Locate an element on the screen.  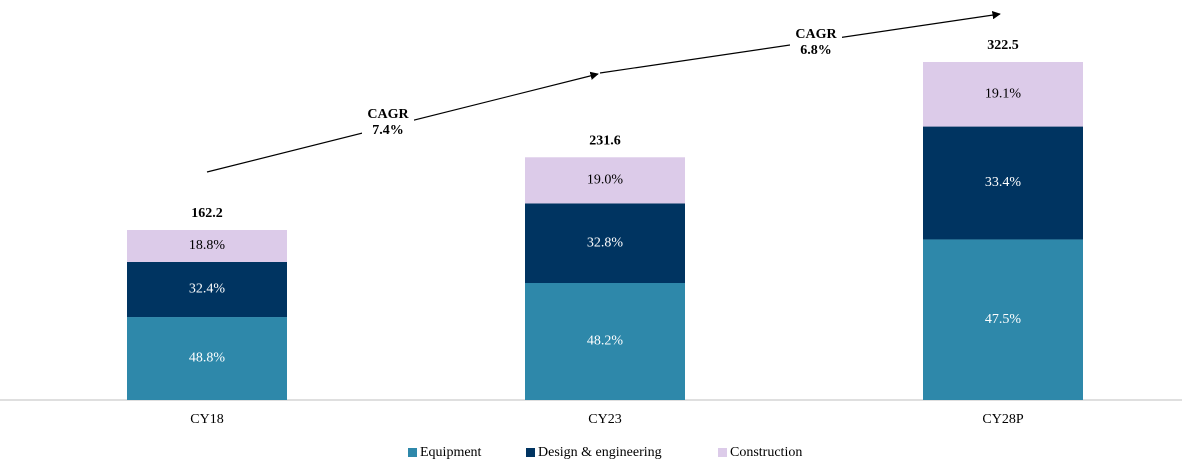
data-label: 19.1% is located at coordinates (1003, 93).